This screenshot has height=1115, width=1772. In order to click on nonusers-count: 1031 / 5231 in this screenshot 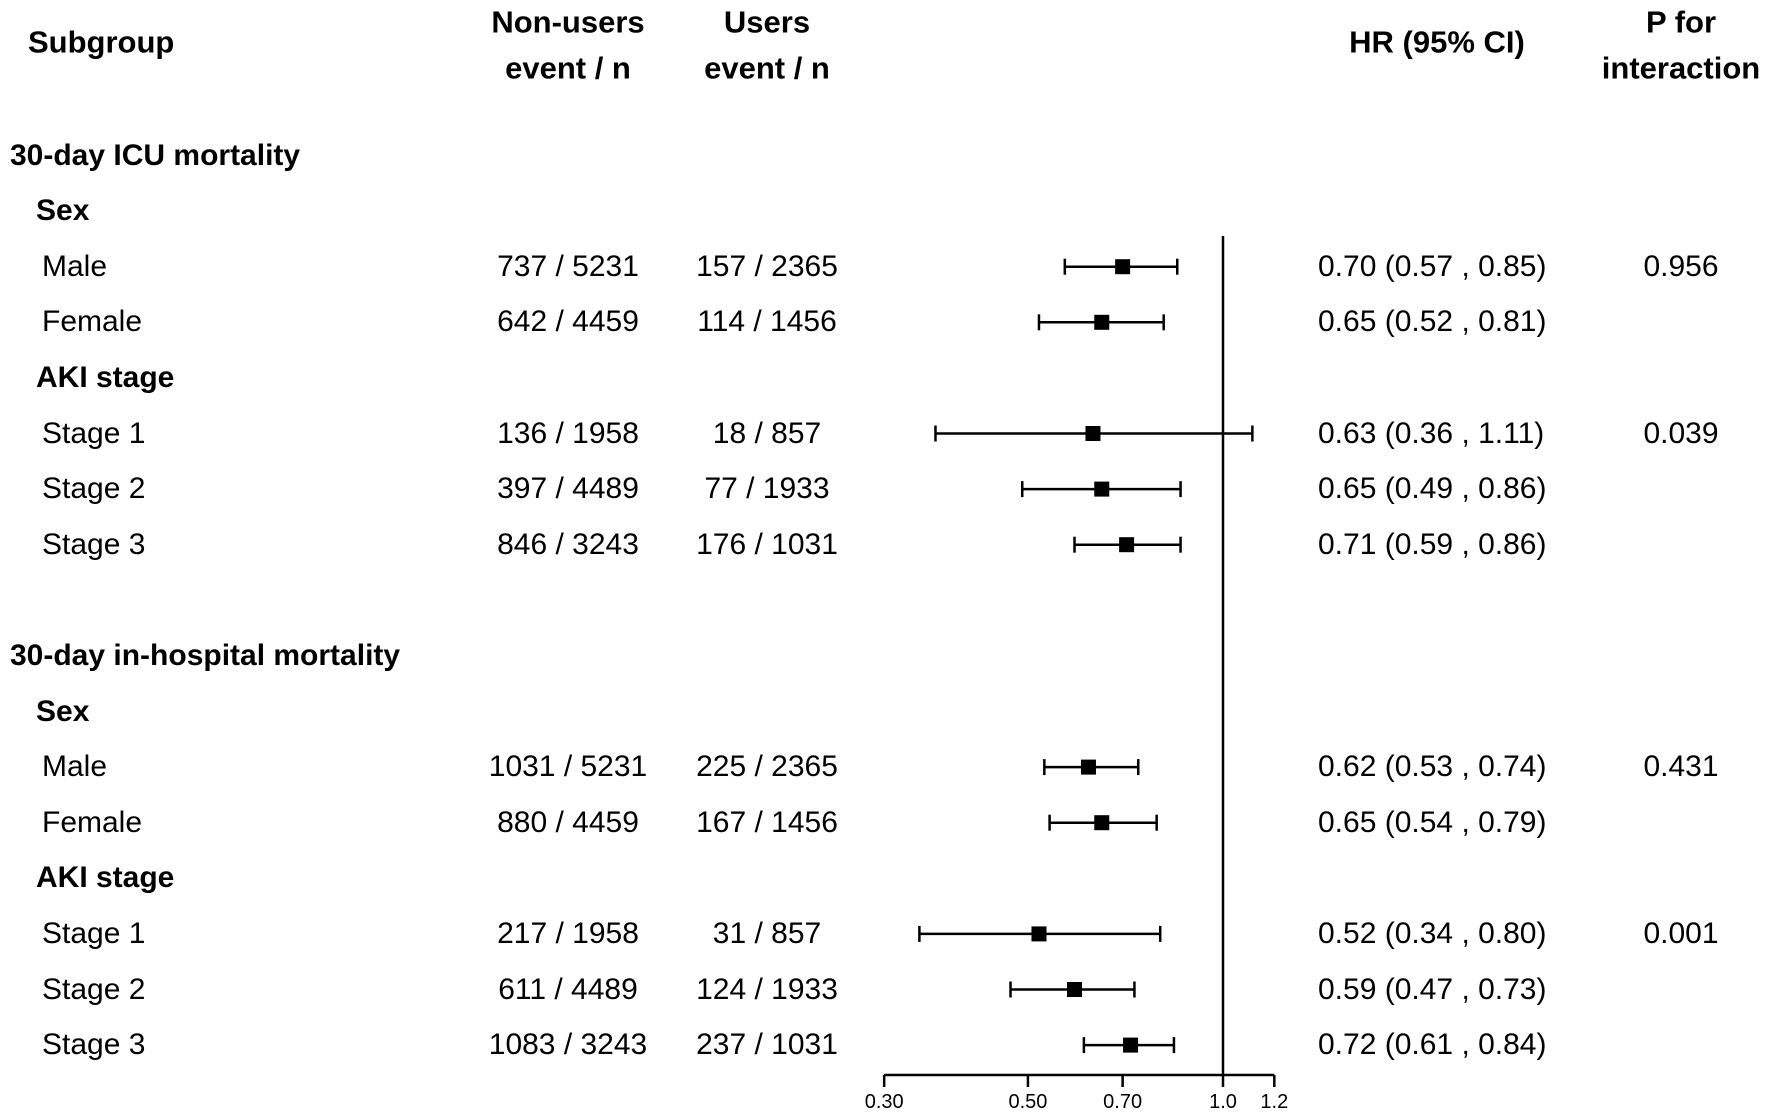, I will do `click(568, 767)`.